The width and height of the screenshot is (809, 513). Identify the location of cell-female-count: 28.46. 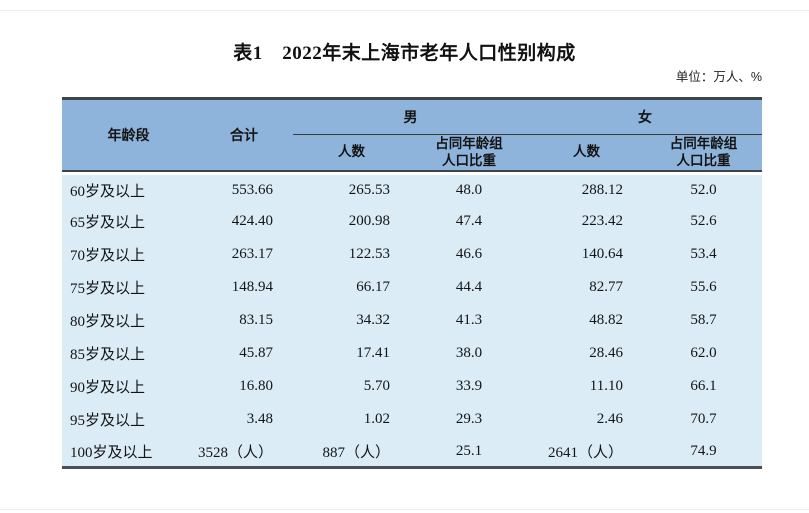
(586, 353).